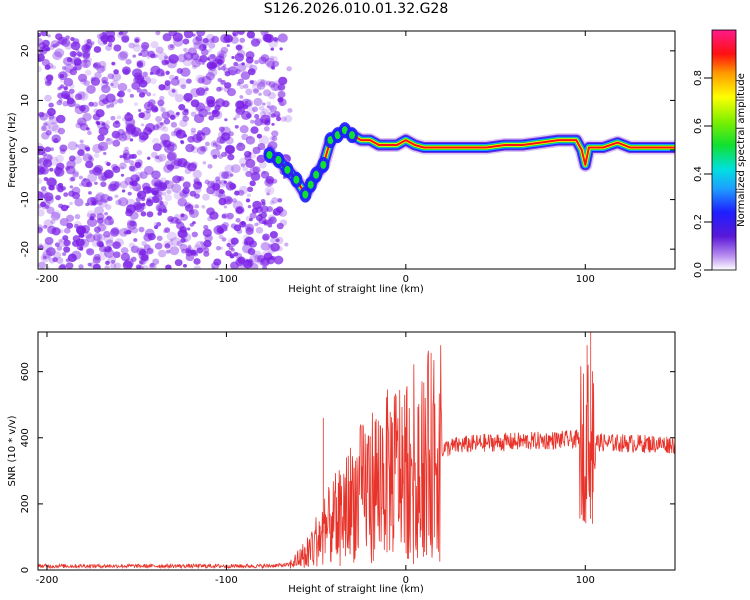 This screenshot has height=600, width=750. What do you see at coordinates (585, 580) in the screenshot?
I see `x-tick-label: 100` at bounding box center [585, 580].